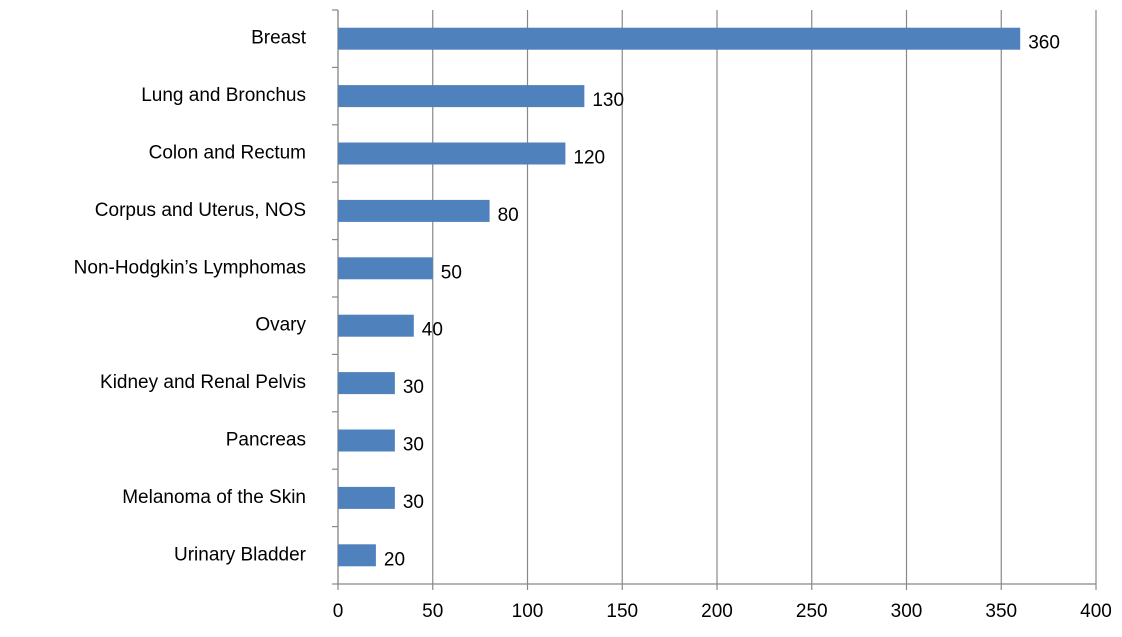 This screenshot has height=637, width=1122. What do you see at coordinates (1096, 611) in the screenshot?
I see `x-tick-label: 400` at bounding box center [1096, 611].